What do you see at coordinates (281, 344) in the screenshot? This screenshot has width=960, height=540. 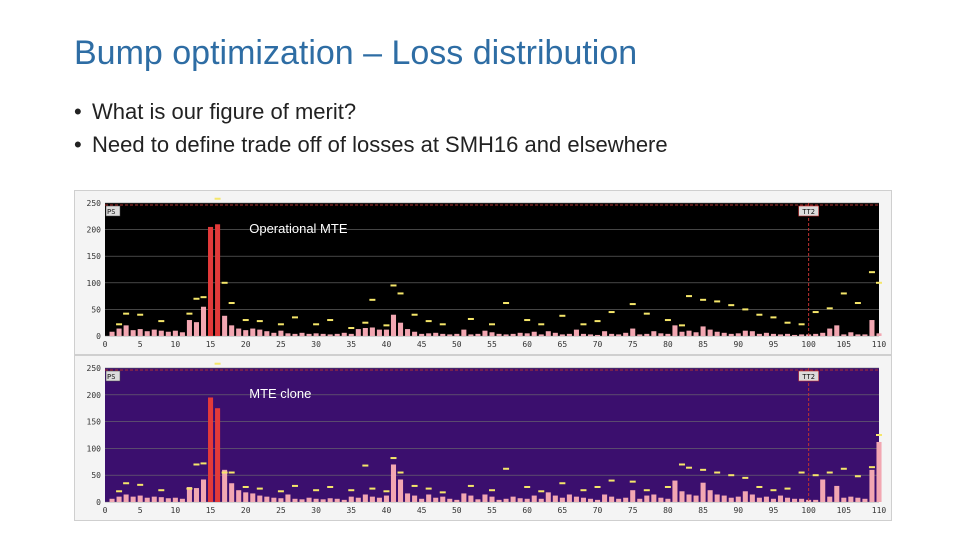 I see `x-tick-label: 25` at bounding box center [281, 344].